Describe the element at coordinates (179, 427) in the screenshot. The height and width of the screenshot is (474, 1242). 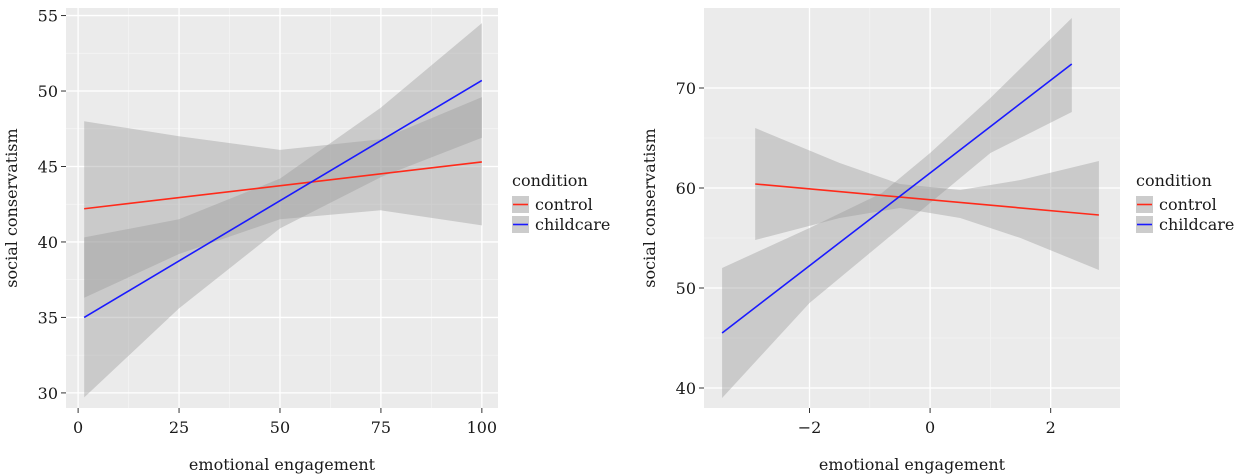
I see `x-tick-label: 25` at that location.